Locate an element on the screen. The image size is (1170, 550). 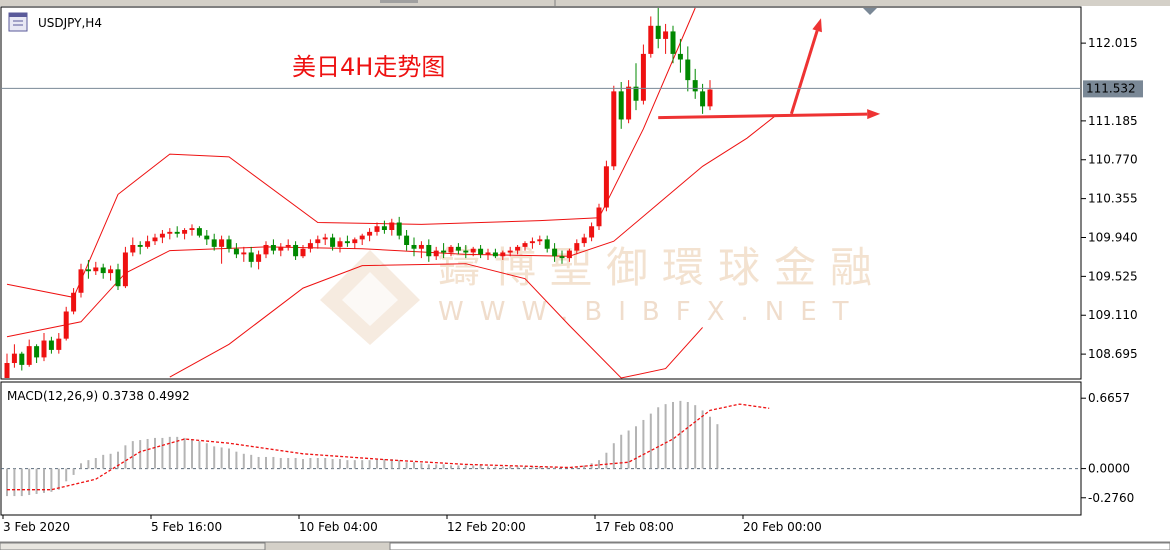
macd-tick-label: 0.6657 is located at coordinates (1109, 398).